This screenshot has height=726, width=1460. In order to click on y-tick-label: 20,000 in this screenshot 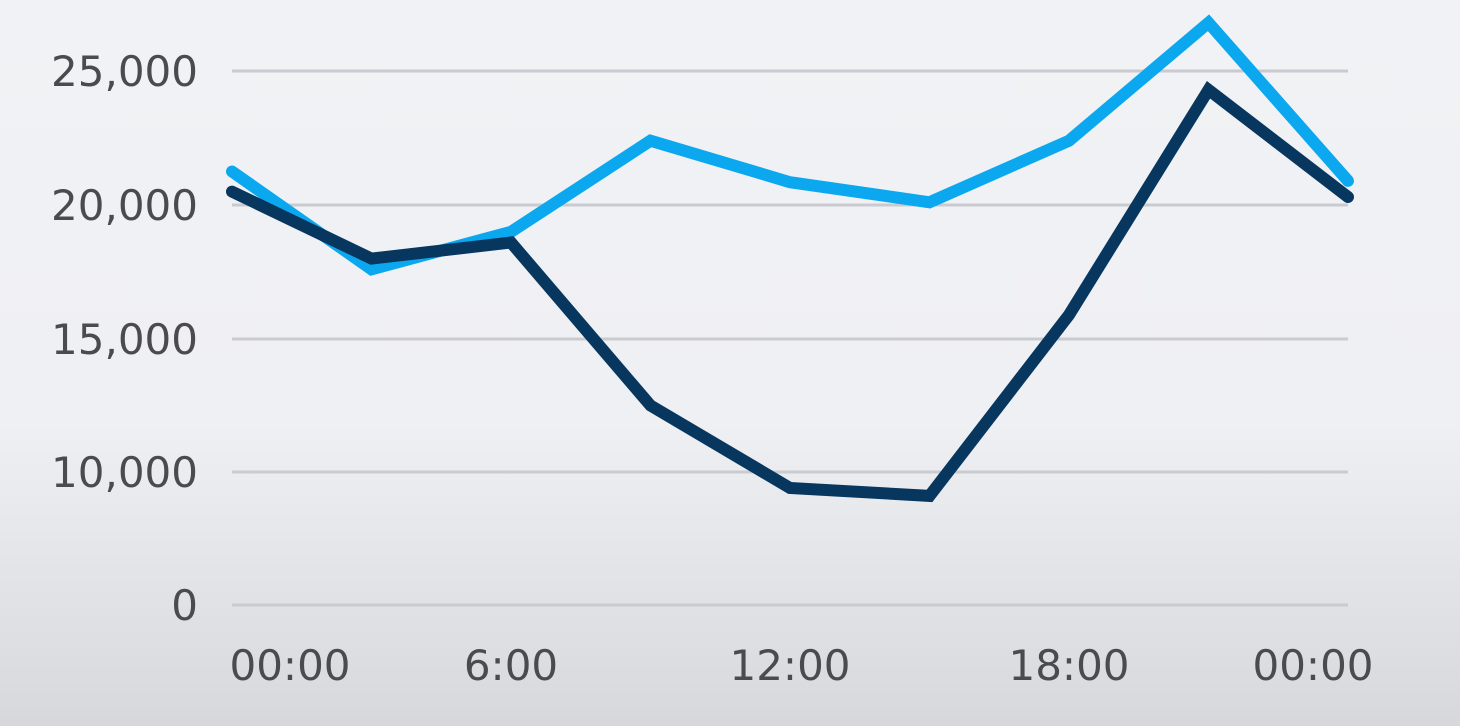, I will do `click(124, 205)`.